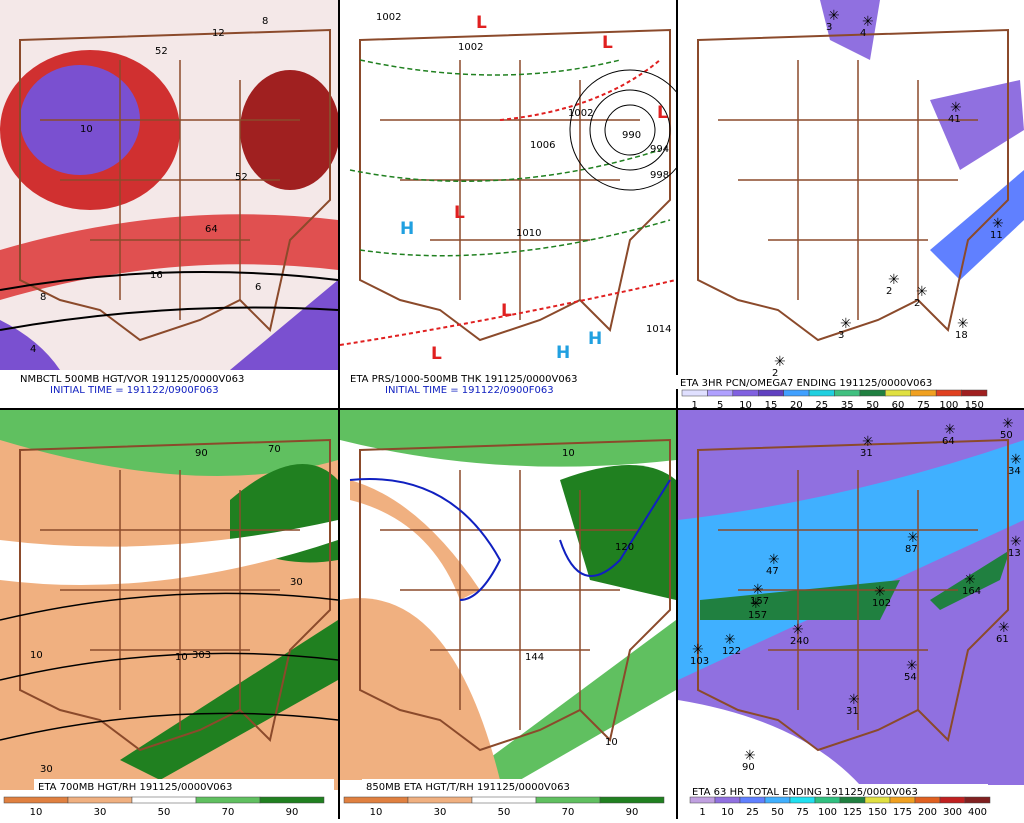 This screenshot has width=1024, height=823. I want to click on caption: 850MB ETA HGT/T/RH 191125/0000V063, so click(468, 787).